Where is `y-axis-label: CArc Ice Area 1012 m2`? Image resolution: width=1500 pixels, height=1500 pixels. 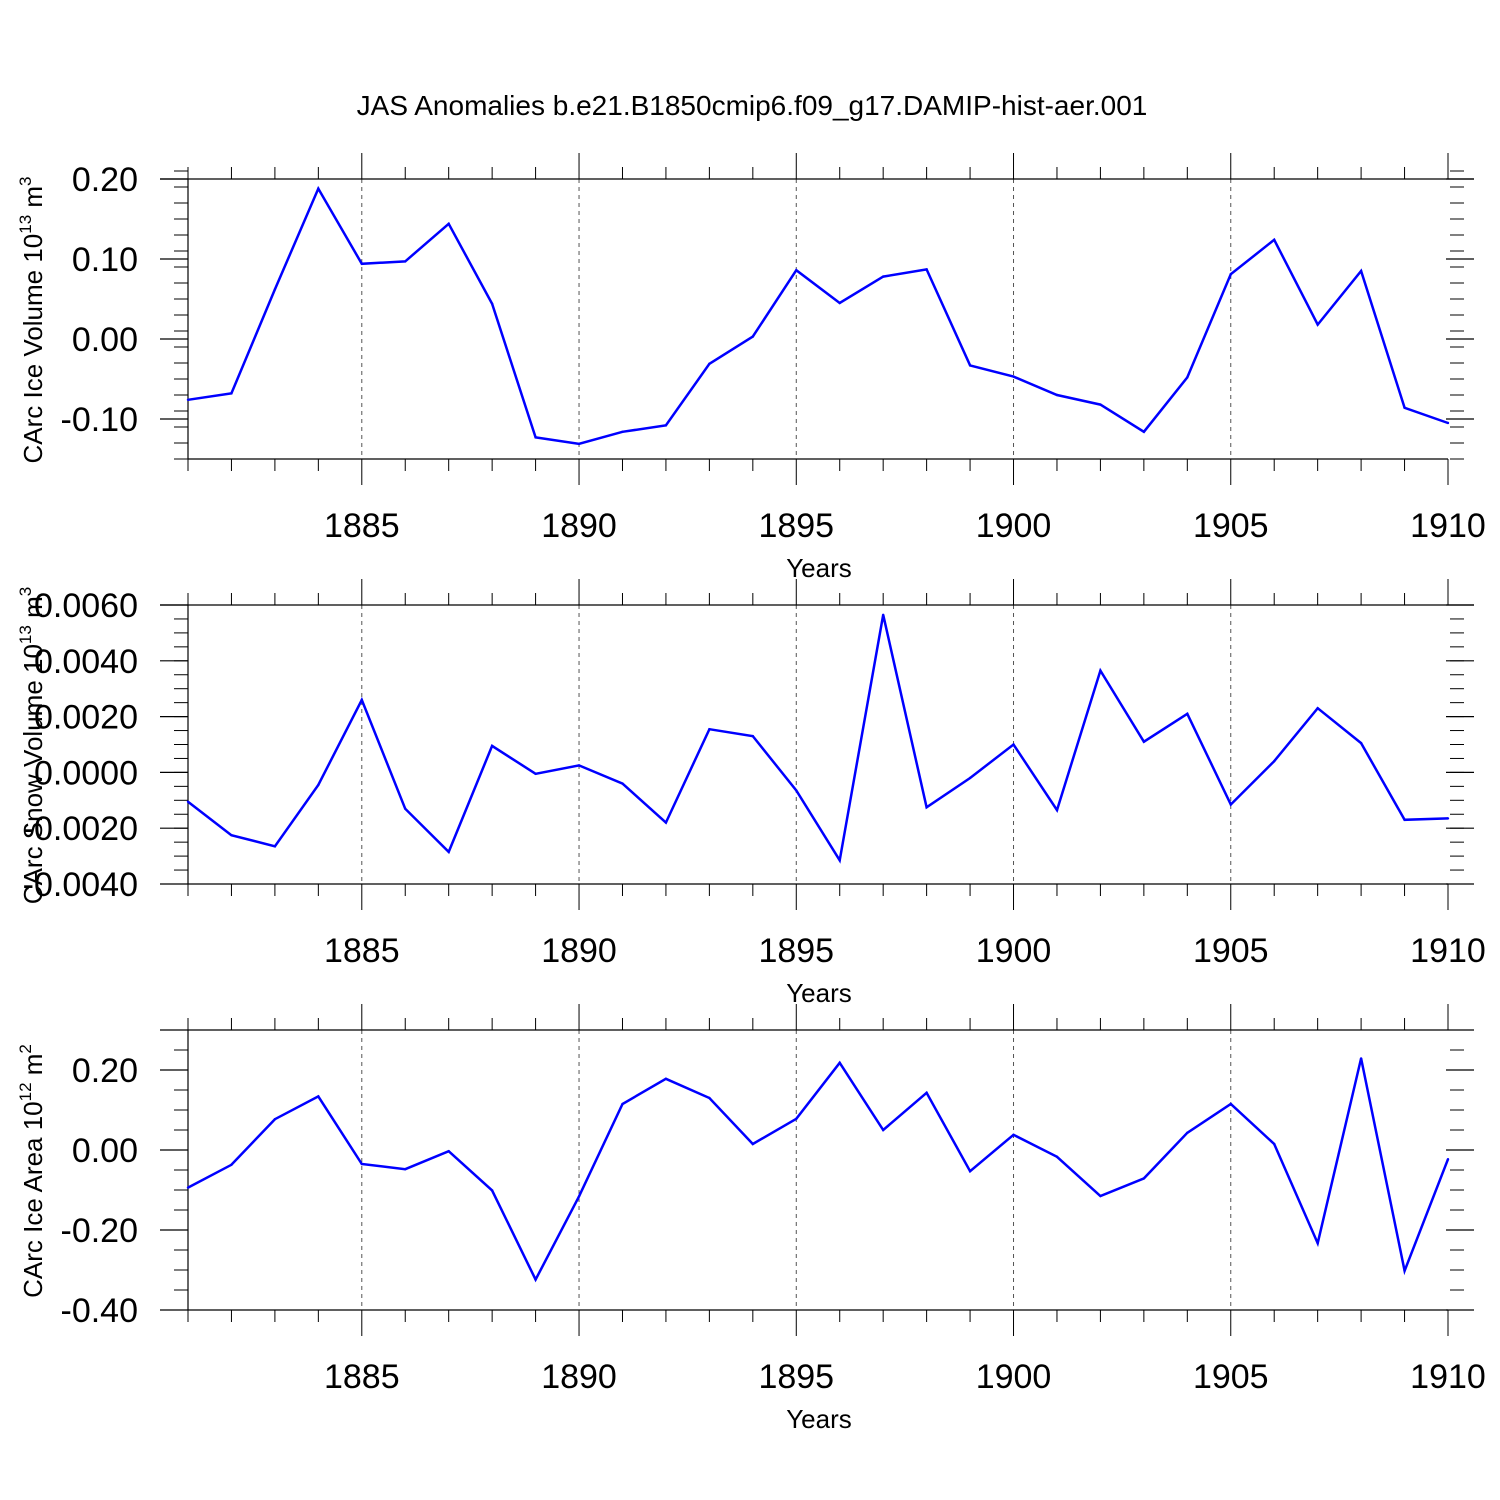
y-axis-label: CArc Ice Area 1012 m2 is located at coordinates (32, 1171).